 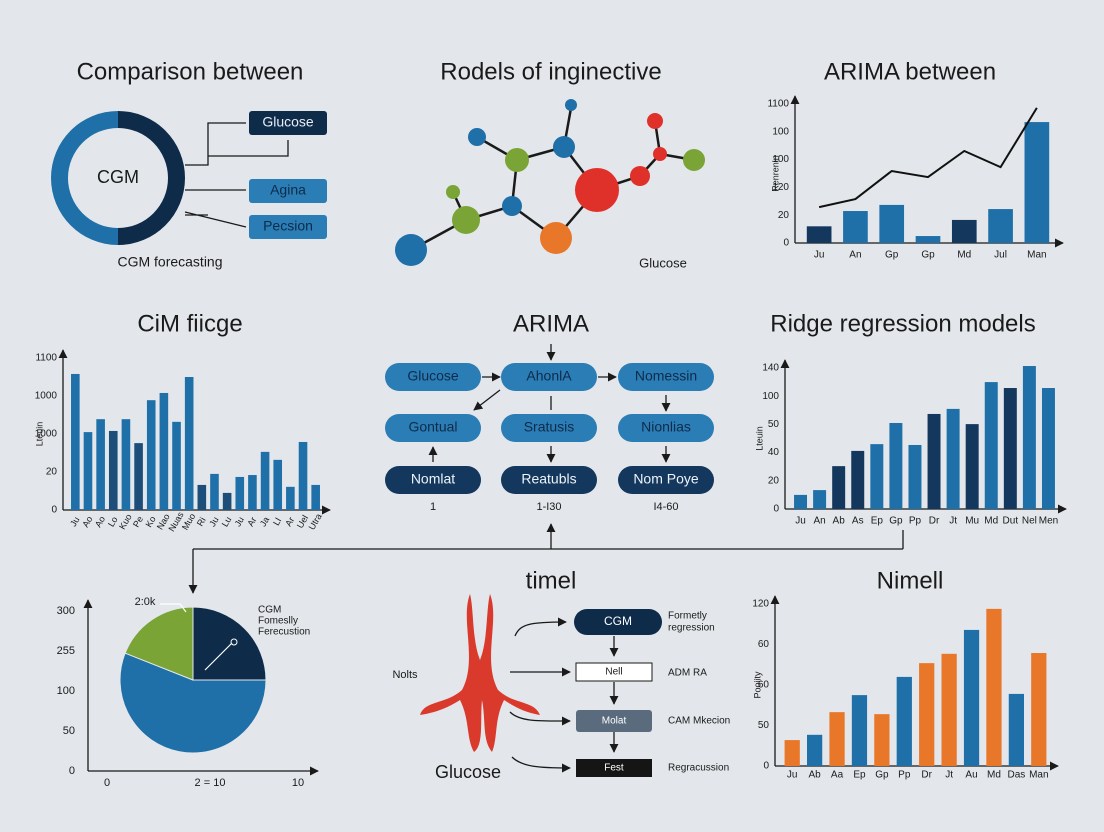 I want to click on x-tick-label: Jt, so click(x=953, y=521).